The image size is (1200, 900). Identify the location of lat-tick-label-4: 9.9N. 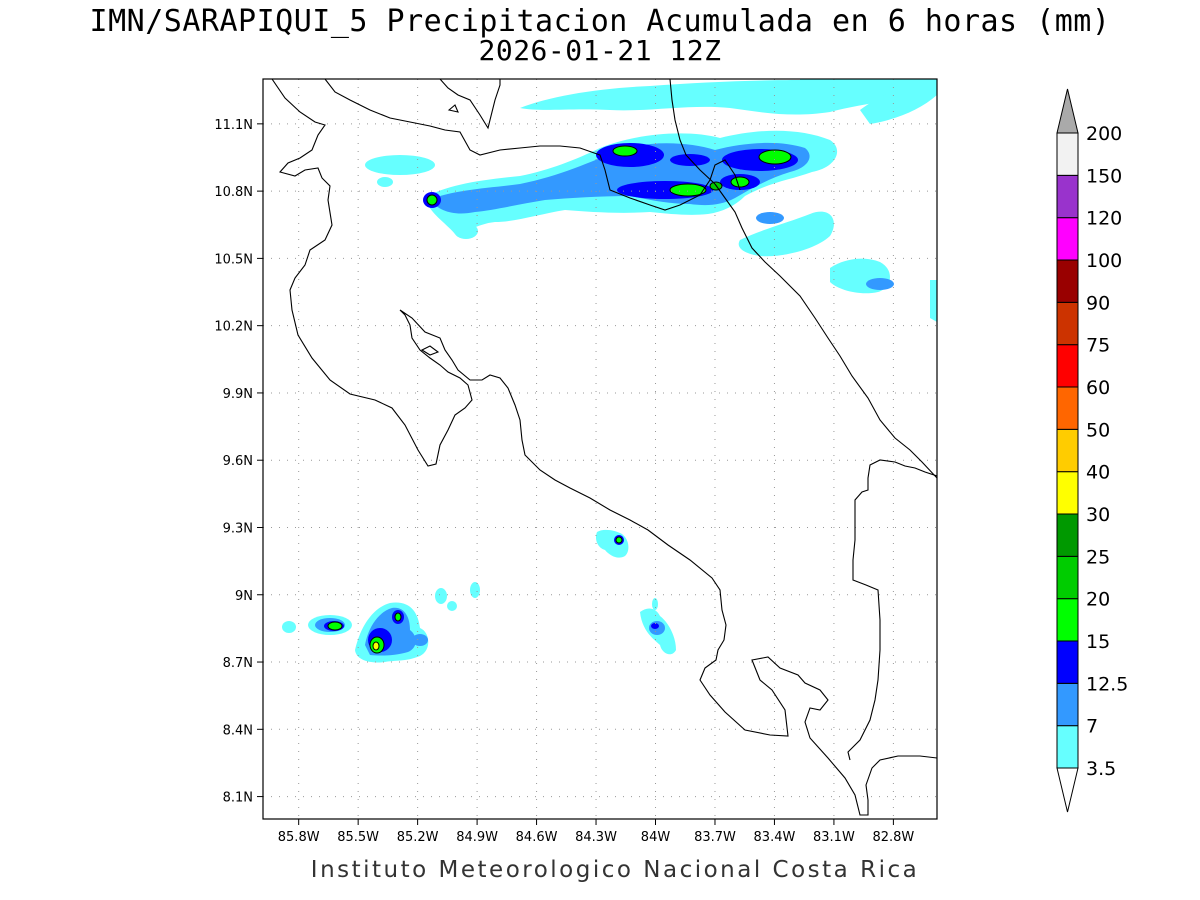
(238, 394).